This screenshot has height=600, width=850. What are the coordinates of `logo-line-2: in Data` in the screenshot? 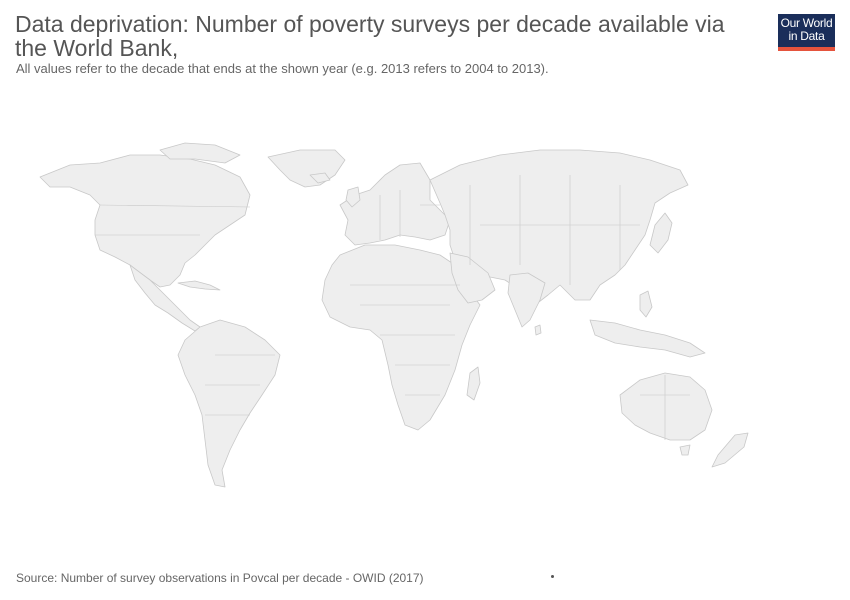 It's located at (806, 36).